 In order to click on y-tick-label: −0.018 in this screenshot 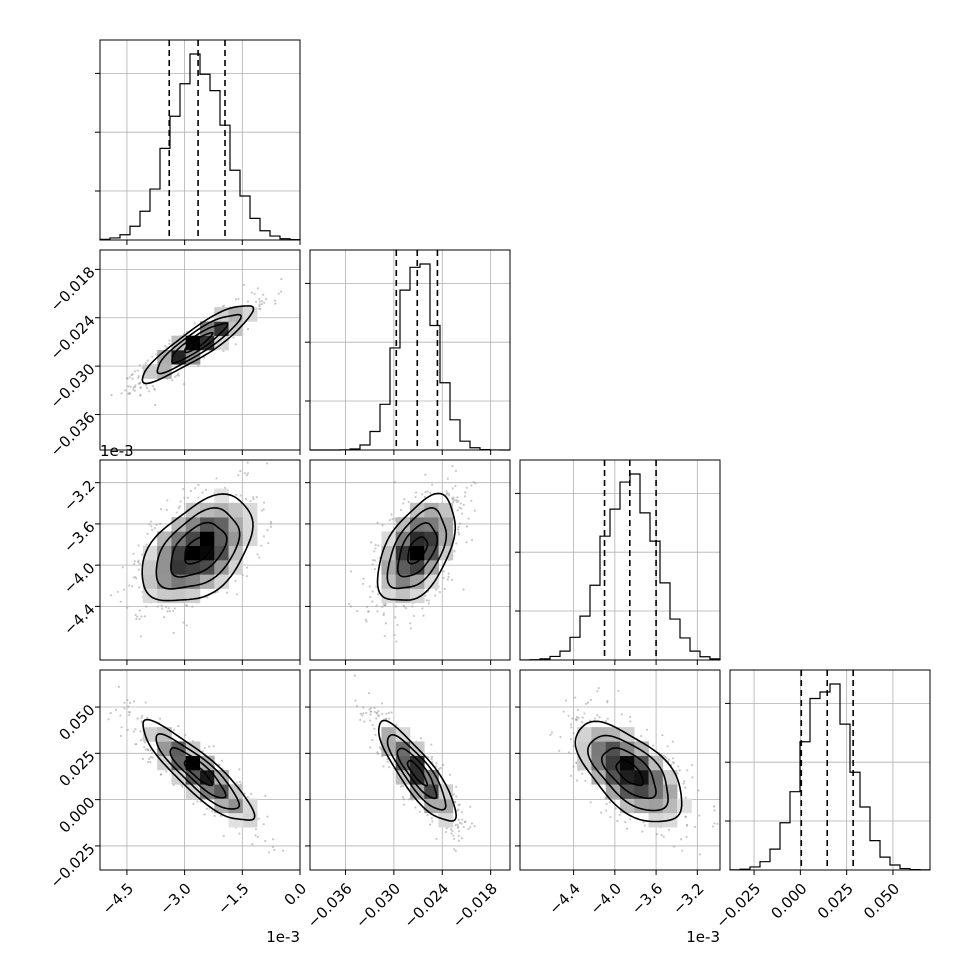, I will do `click(73, 289)`.